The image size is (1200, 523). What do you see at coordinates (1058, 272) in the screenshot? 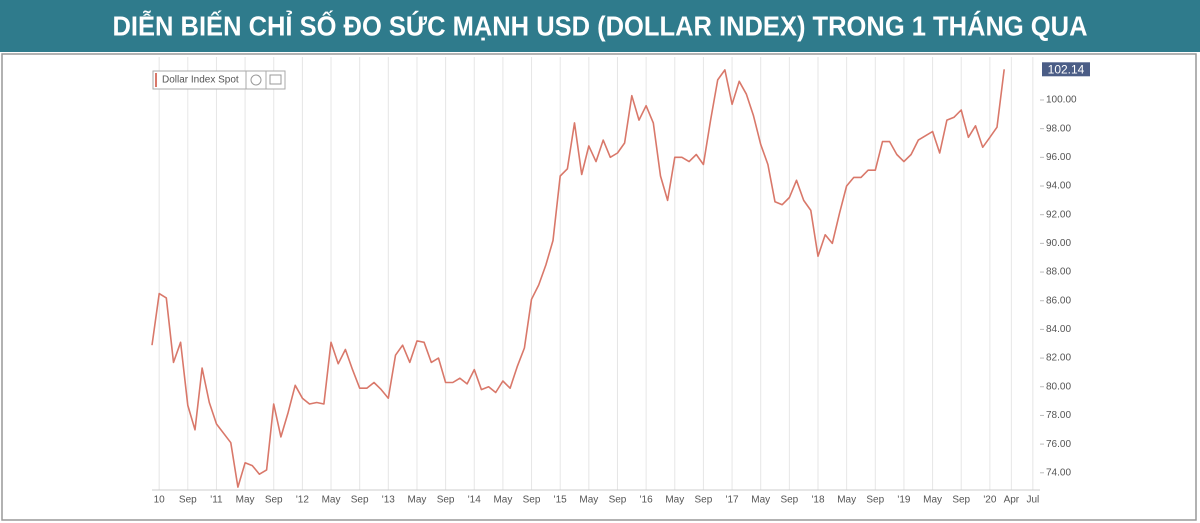
I see `y-tick-label: 88.00` at bounding box center [1058, 272].